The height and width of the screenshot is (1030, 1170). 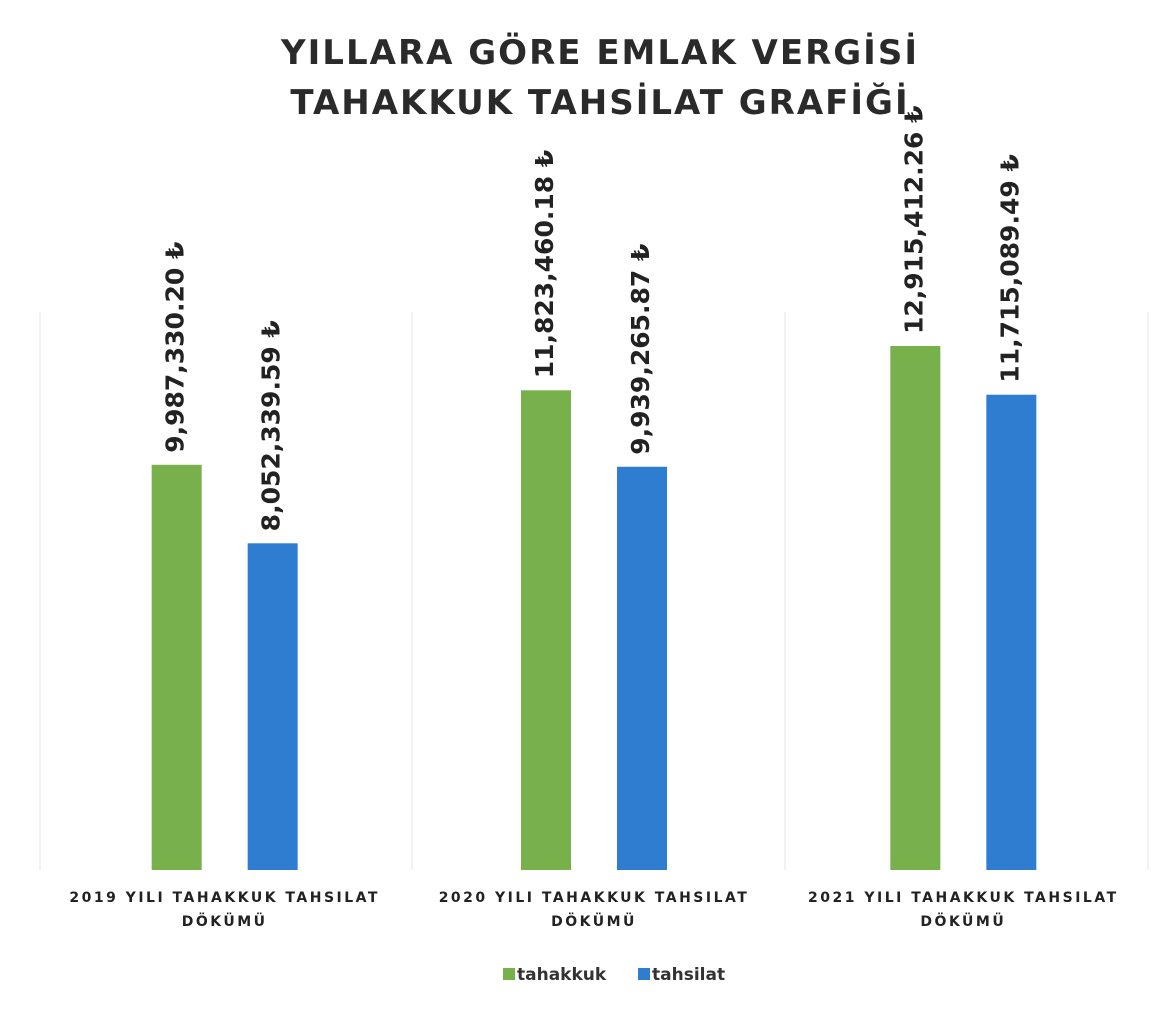 I want to click on data-label: 9,987,330.20 ₺, so click(x=175, y=347).